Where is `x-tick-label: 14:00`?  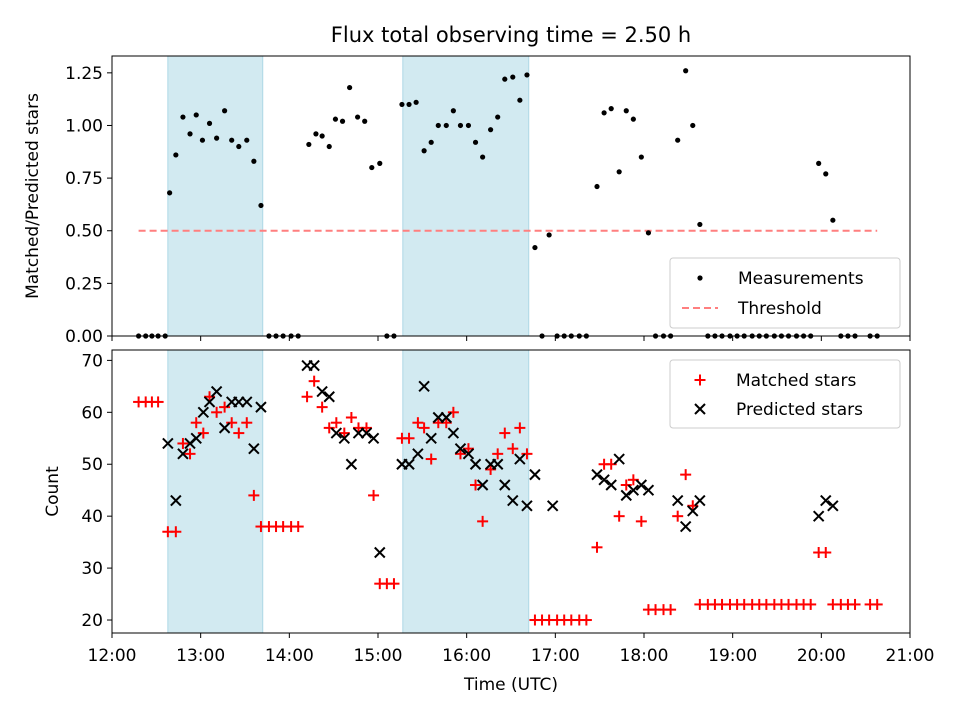 x-tick-label: 14:00 is located at coordinates (289, 656).